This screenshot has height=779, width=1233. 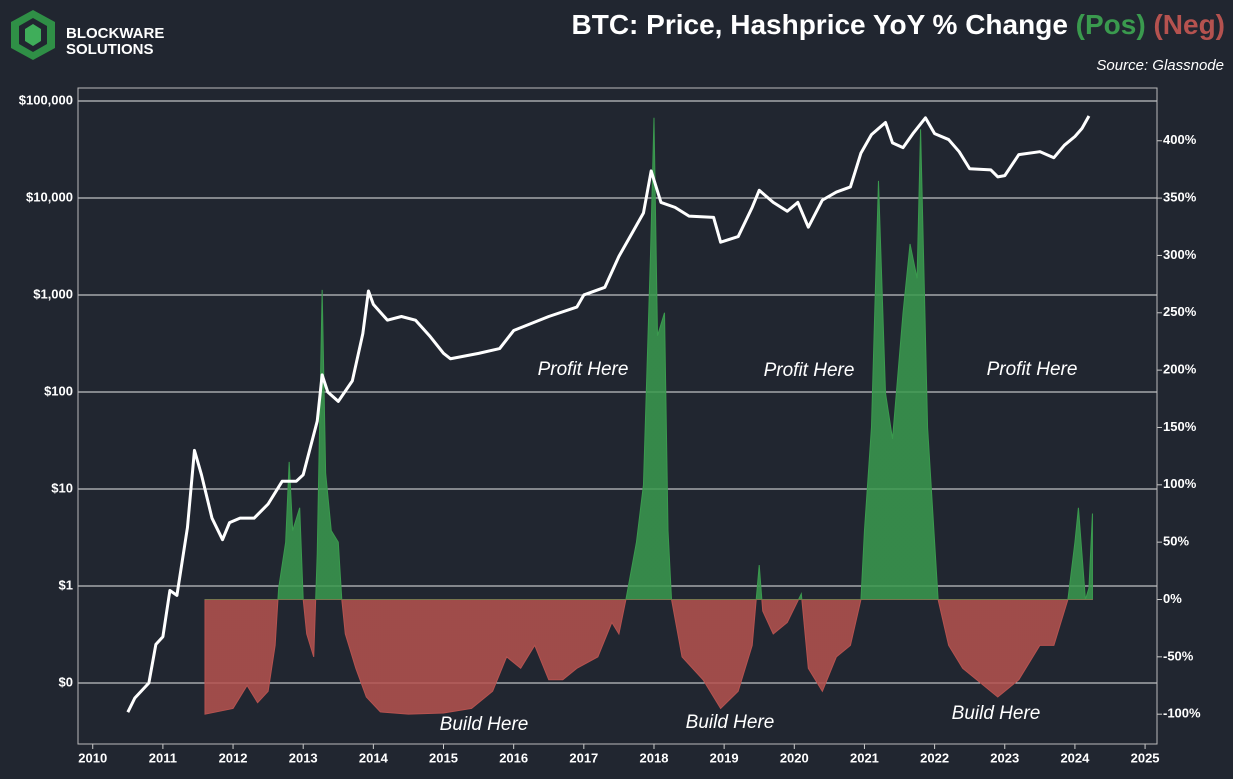 What do you see at coordinates (115, 33) in the screenshot?
I see `brand-line1: BLOCKWARE` at bounding box center [115, 33].